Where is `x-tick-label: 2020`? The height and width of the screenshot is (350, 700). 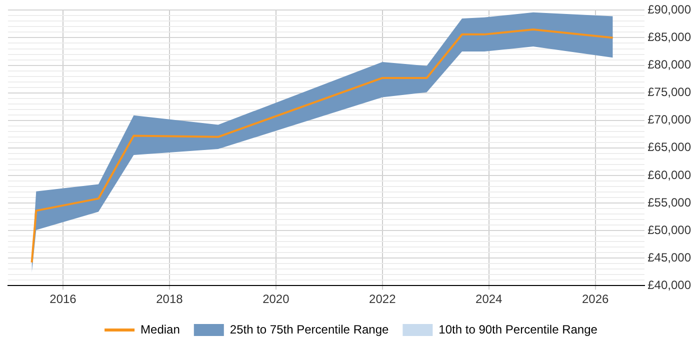 x-tick-label: 2020 is located at coordinates (276, 299).